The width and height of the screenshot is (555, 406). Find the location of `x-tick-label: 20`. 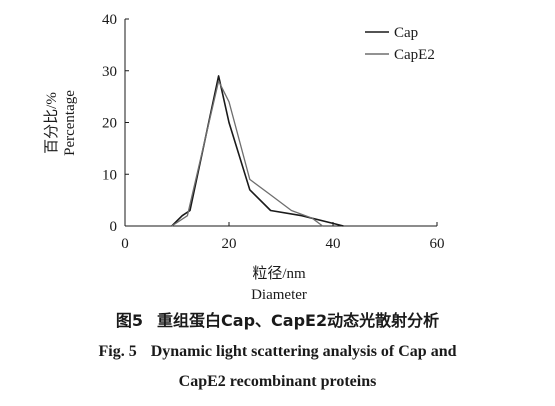

x-tick-label: 20 is located at coordinates (229, 244).